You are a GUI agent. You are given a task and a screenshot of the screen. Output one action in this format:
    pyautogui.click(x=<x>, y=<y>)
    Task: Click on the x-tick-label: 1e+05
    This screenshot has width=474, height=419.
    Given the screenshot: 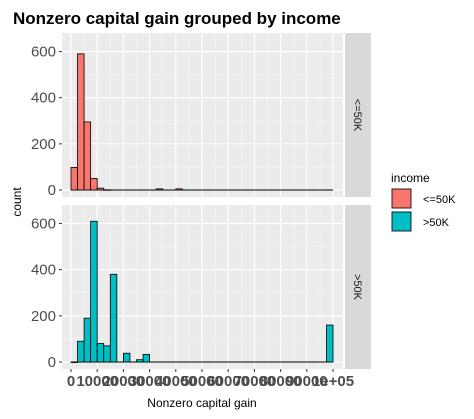 What is the action you would take?
    pyautogui.click(x=333, y=381)
    